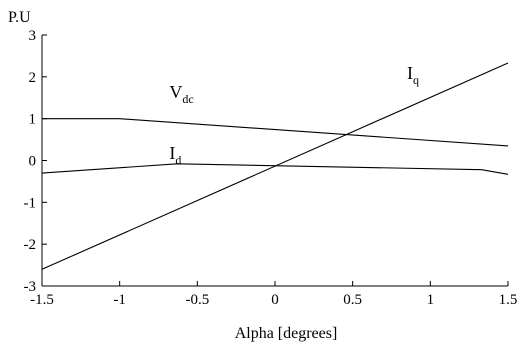  I want to click on y-tick-label: 0, so click(33, 162).